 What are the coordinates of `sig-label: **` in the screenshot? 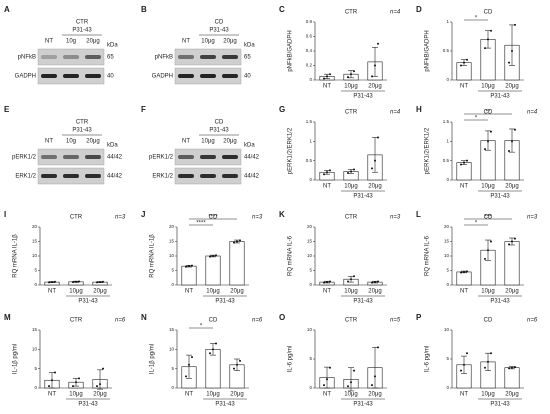 It's located at (488, 113).